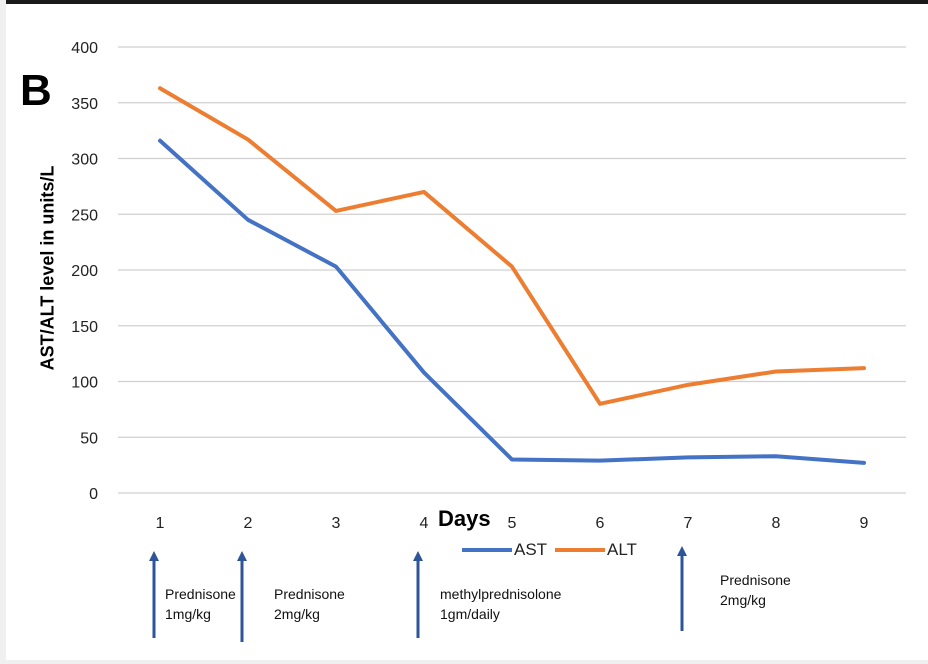  I want to click on y-tick-label-200: 200, so click(84, 271).